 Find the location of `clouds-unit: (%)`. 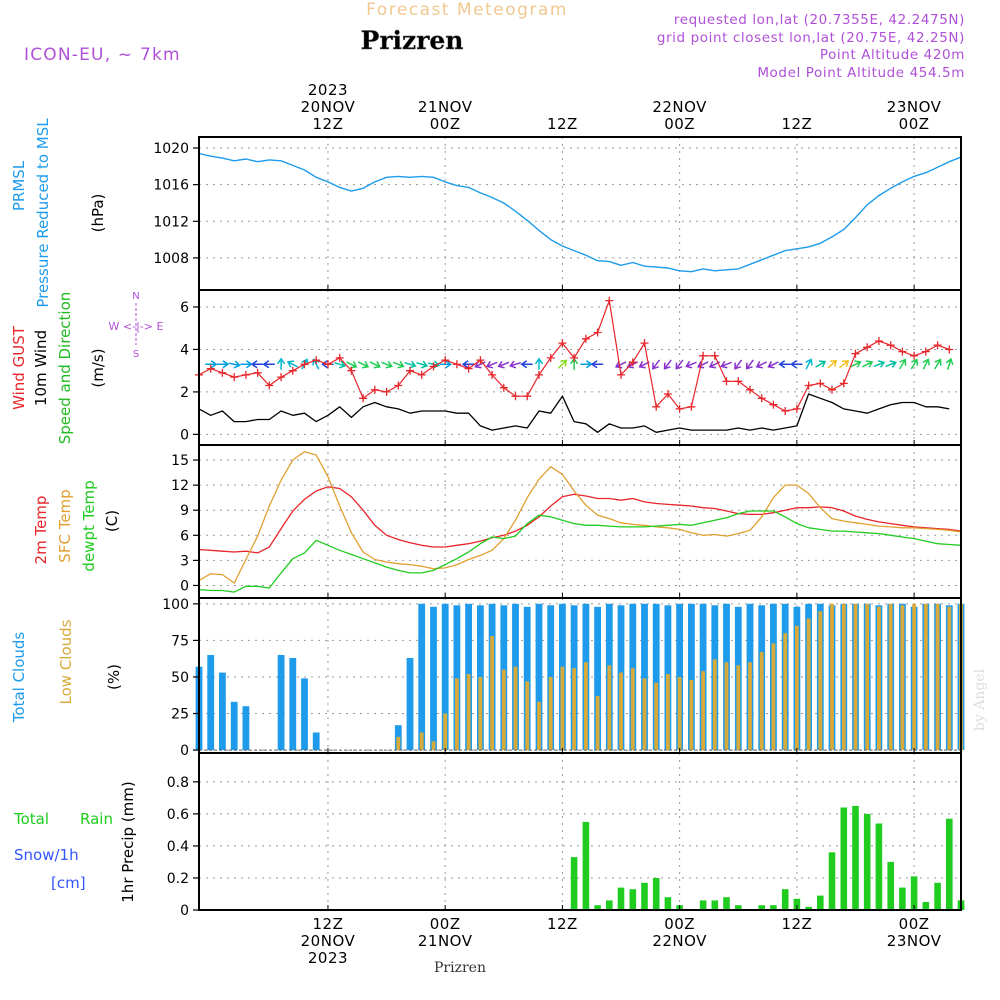

clouds-unit: (%) is located at coordinates (114, 677).